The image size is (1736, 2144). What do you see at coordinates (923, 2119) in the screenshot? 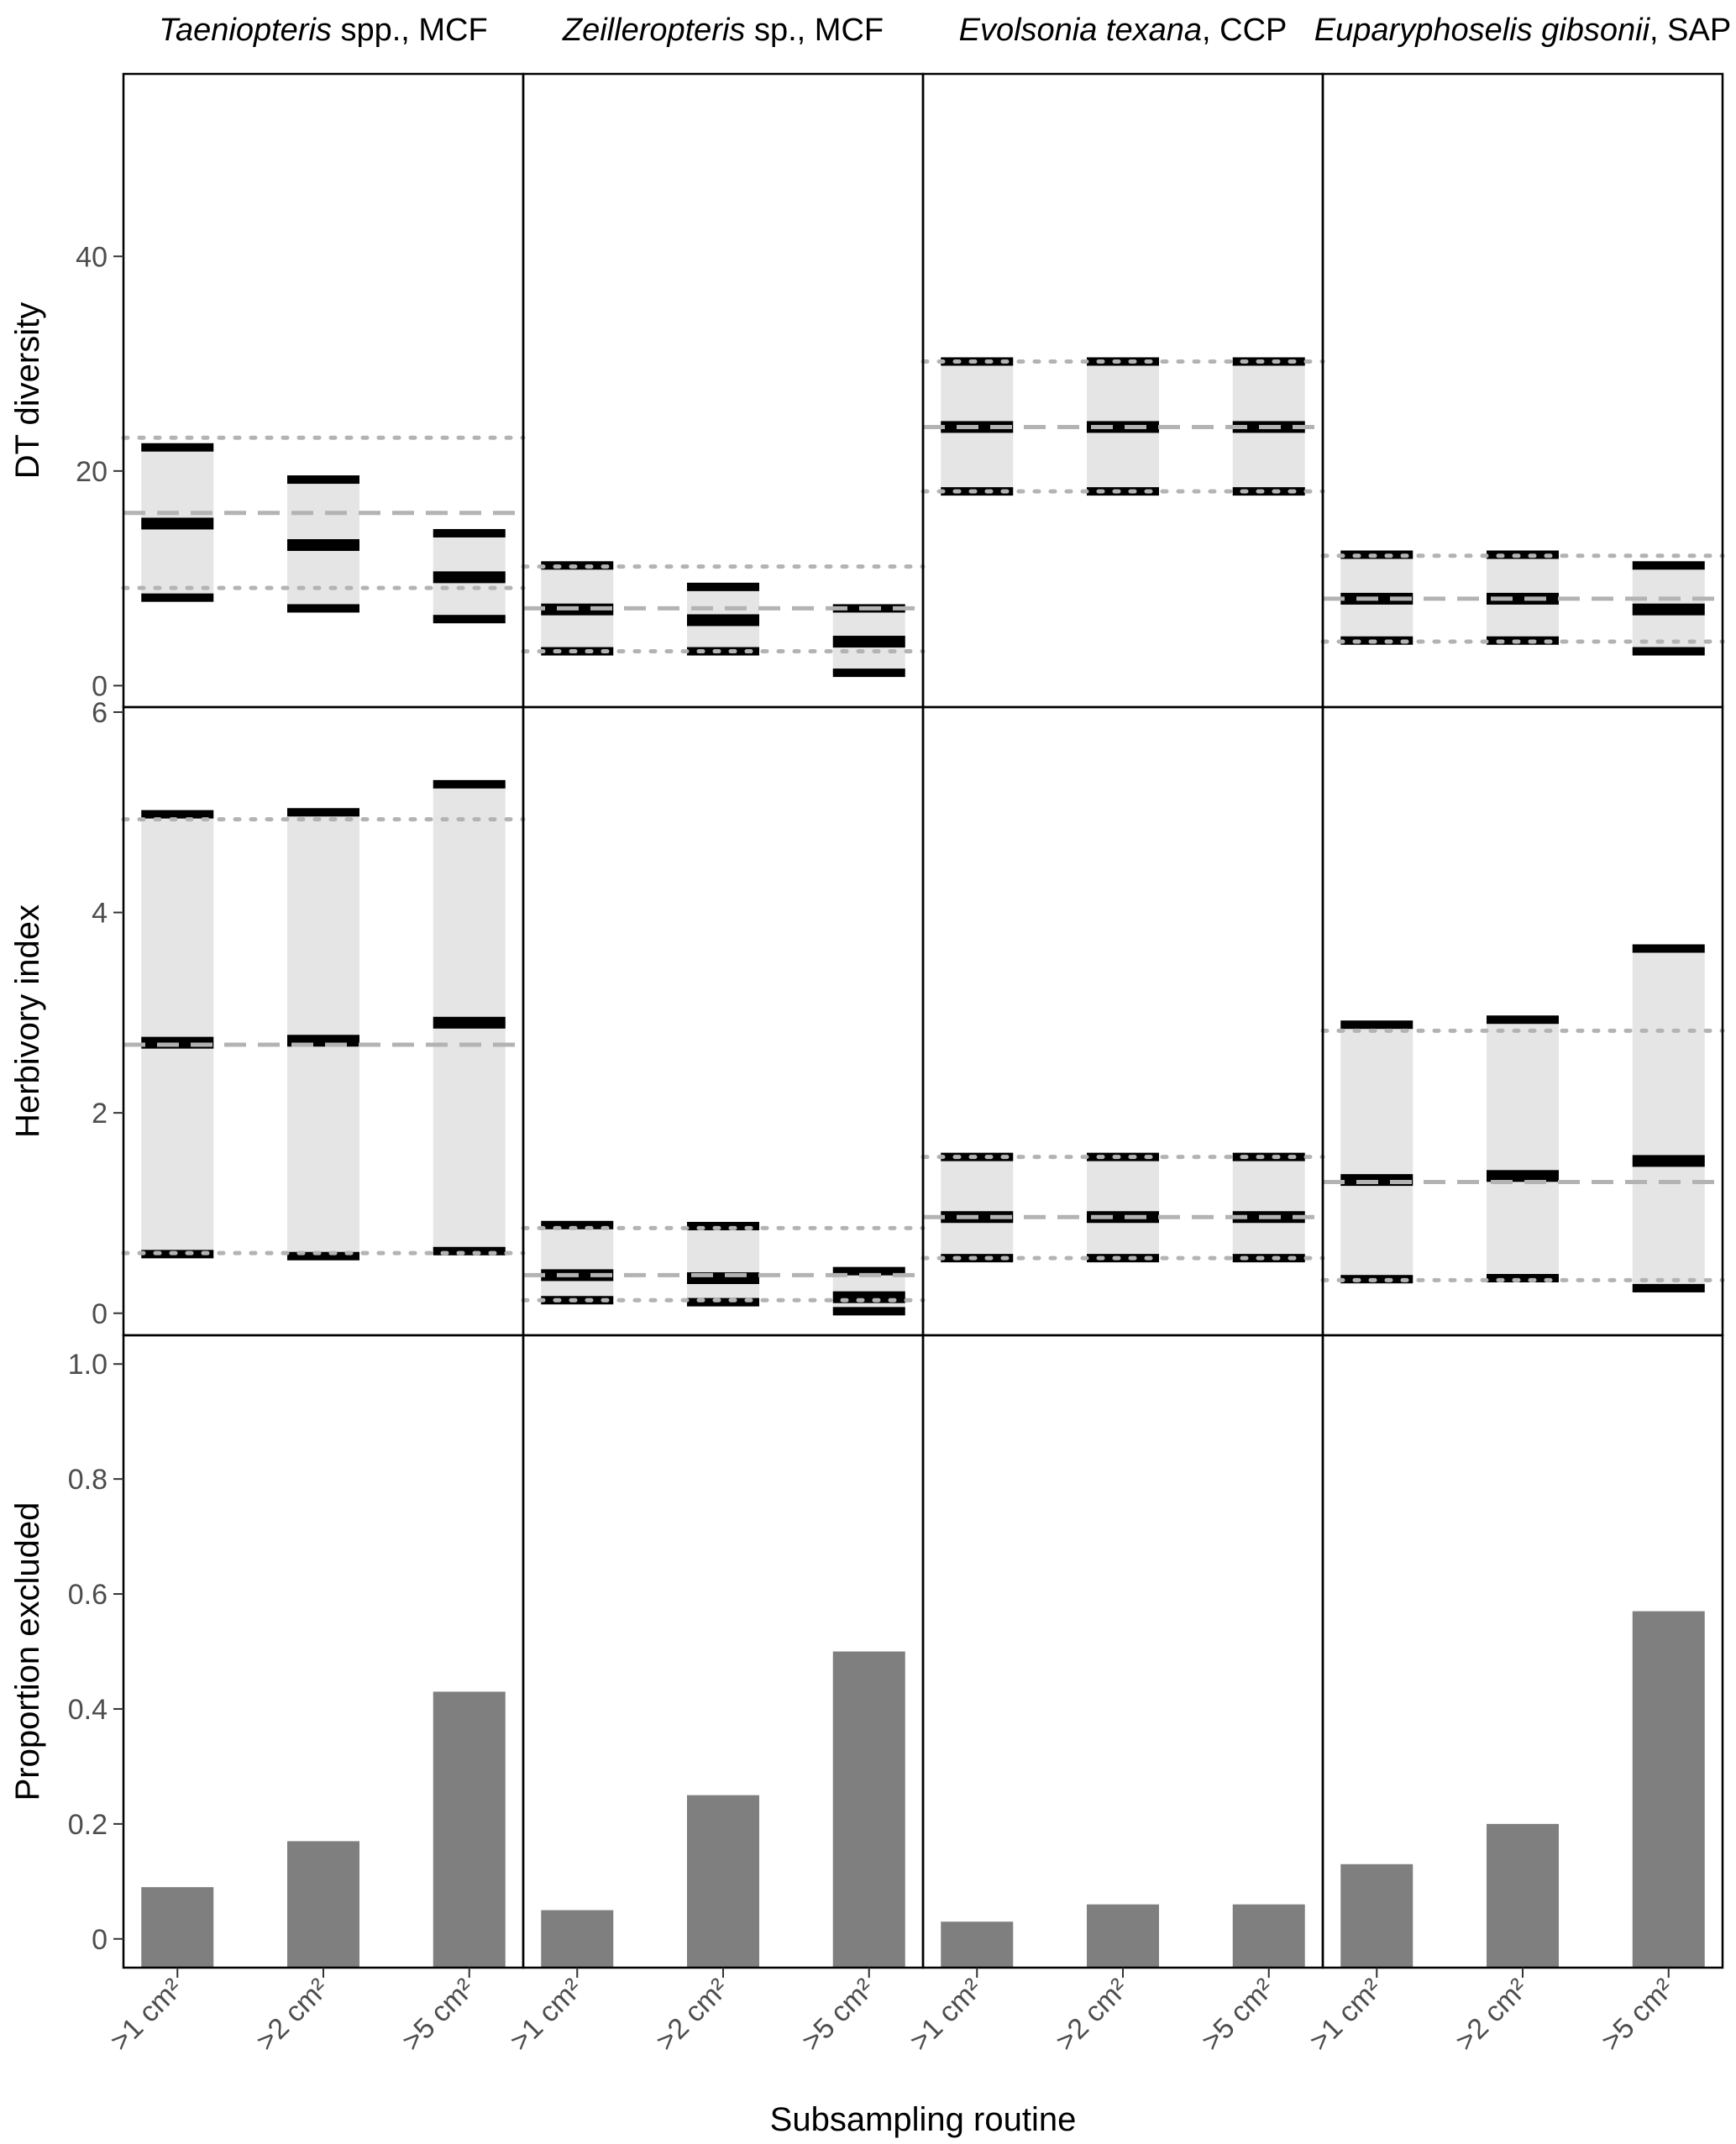
I see `x-axis-title: Subsampling routine` at bounding box center [923, 2119].